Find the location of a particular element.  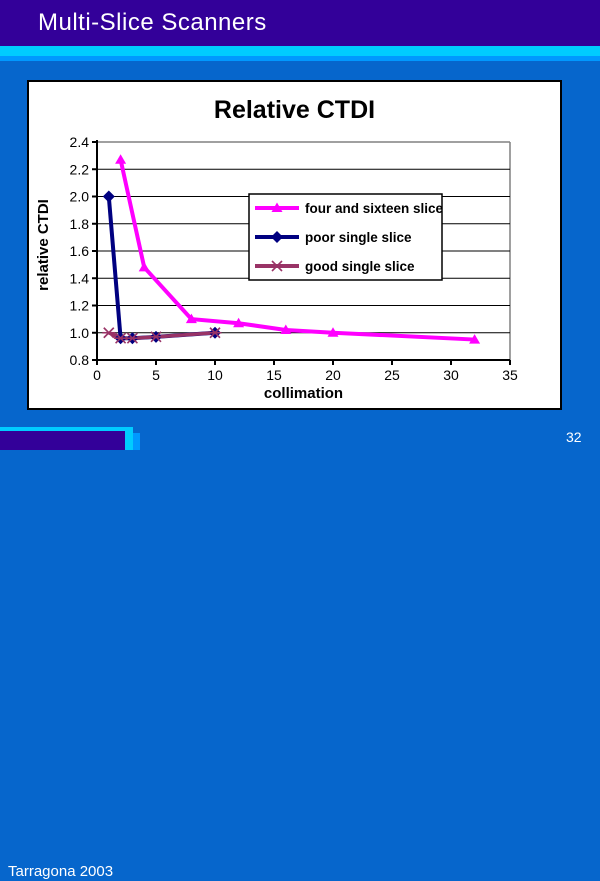

title-underline-blue is located at coordinates (300, 58).